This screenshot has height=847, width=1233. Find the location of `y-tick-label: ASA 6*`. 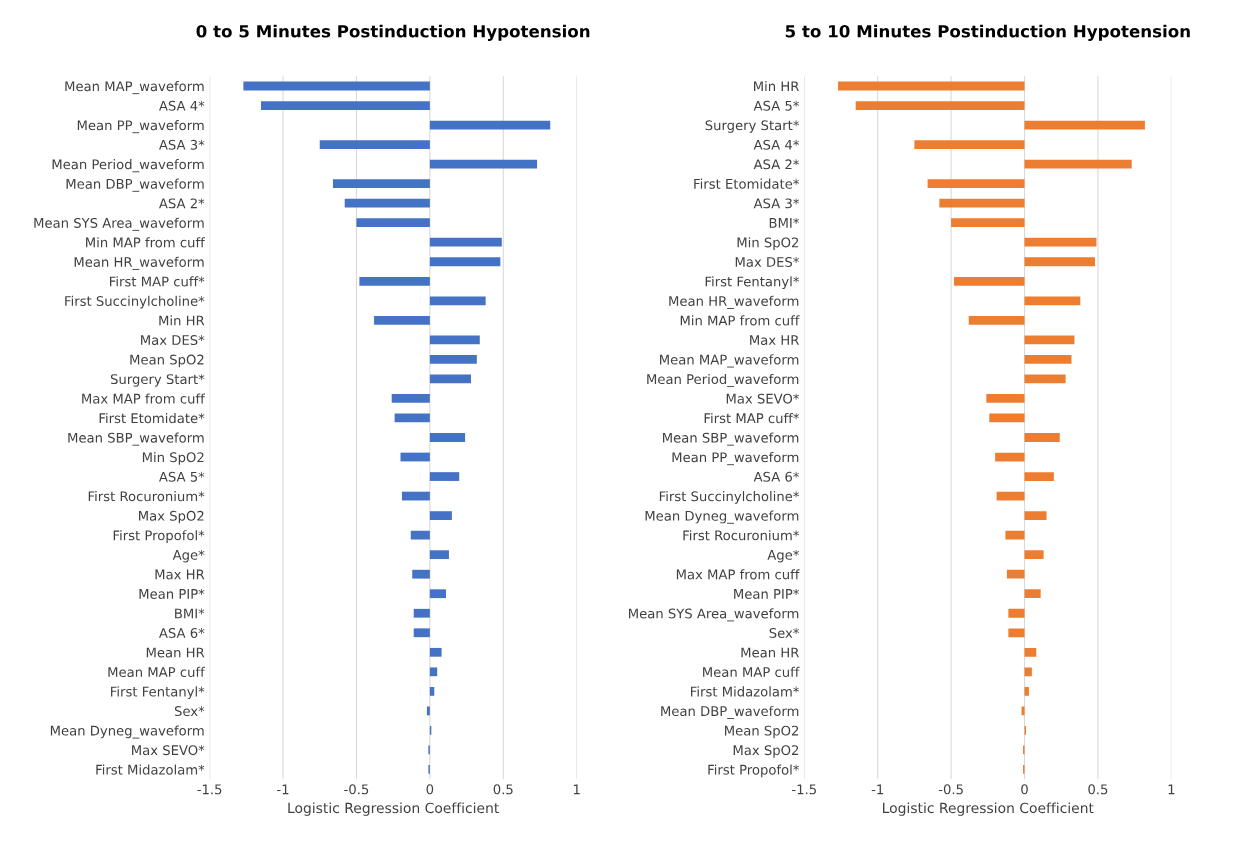

y-tick-label: ASA 6* is located at coordinates (181, 633).